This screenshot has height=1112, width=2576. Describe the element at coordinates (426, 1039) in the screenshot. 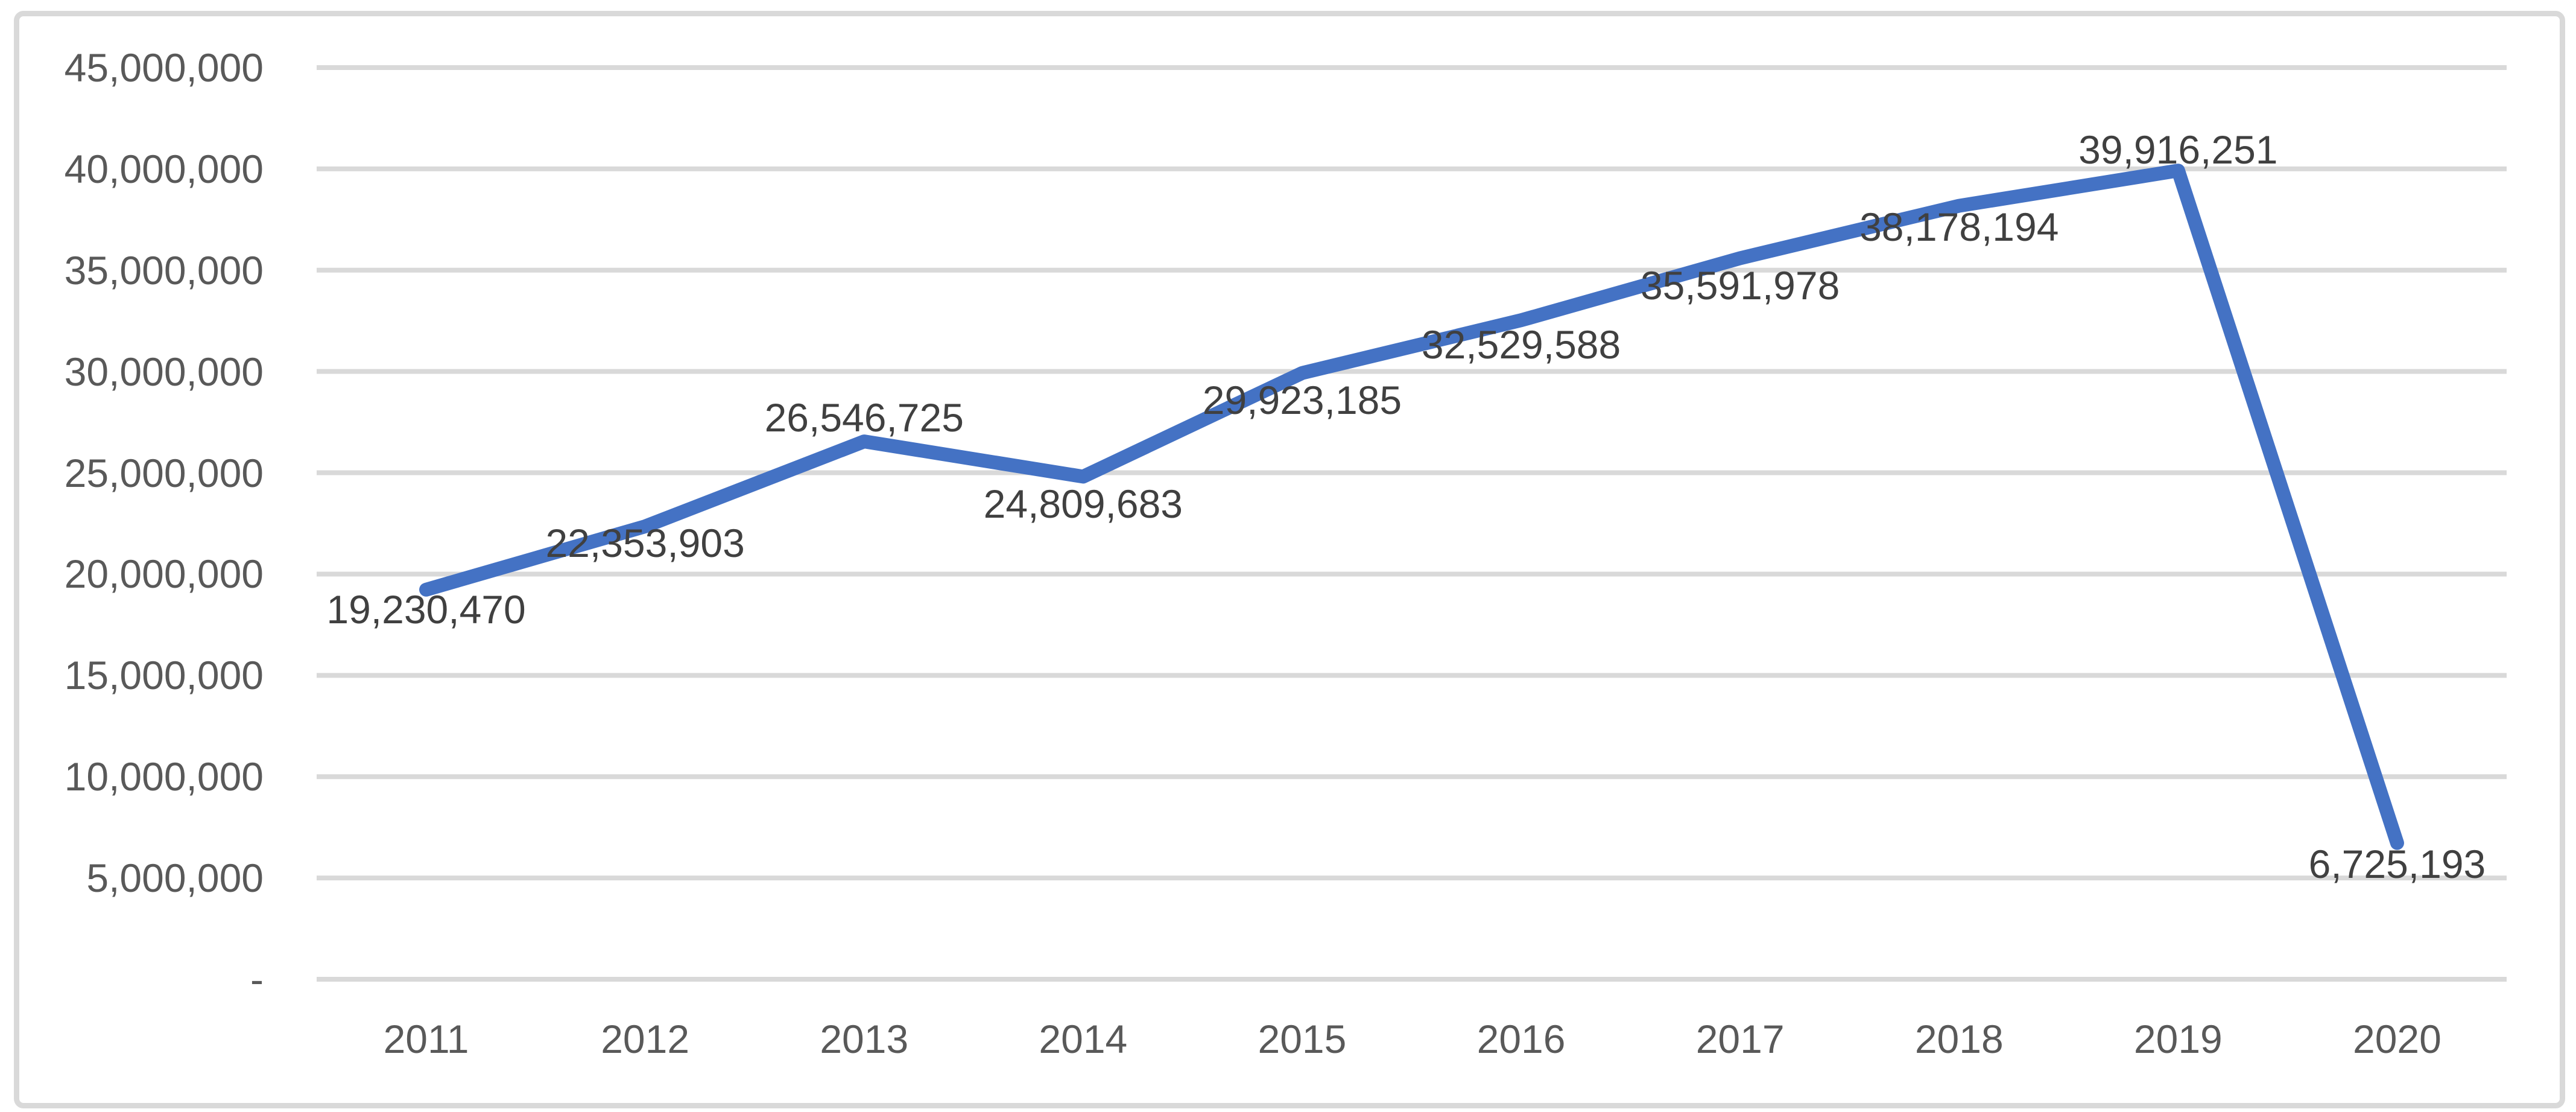

I see `x-tick-label: 2011` at that location.